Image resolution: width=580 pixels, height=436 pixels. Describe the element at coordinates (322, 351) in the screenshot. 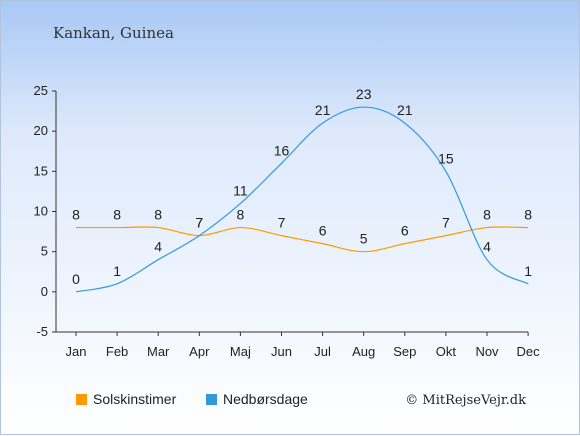

I see `x-tick-label: Jul` at that location.